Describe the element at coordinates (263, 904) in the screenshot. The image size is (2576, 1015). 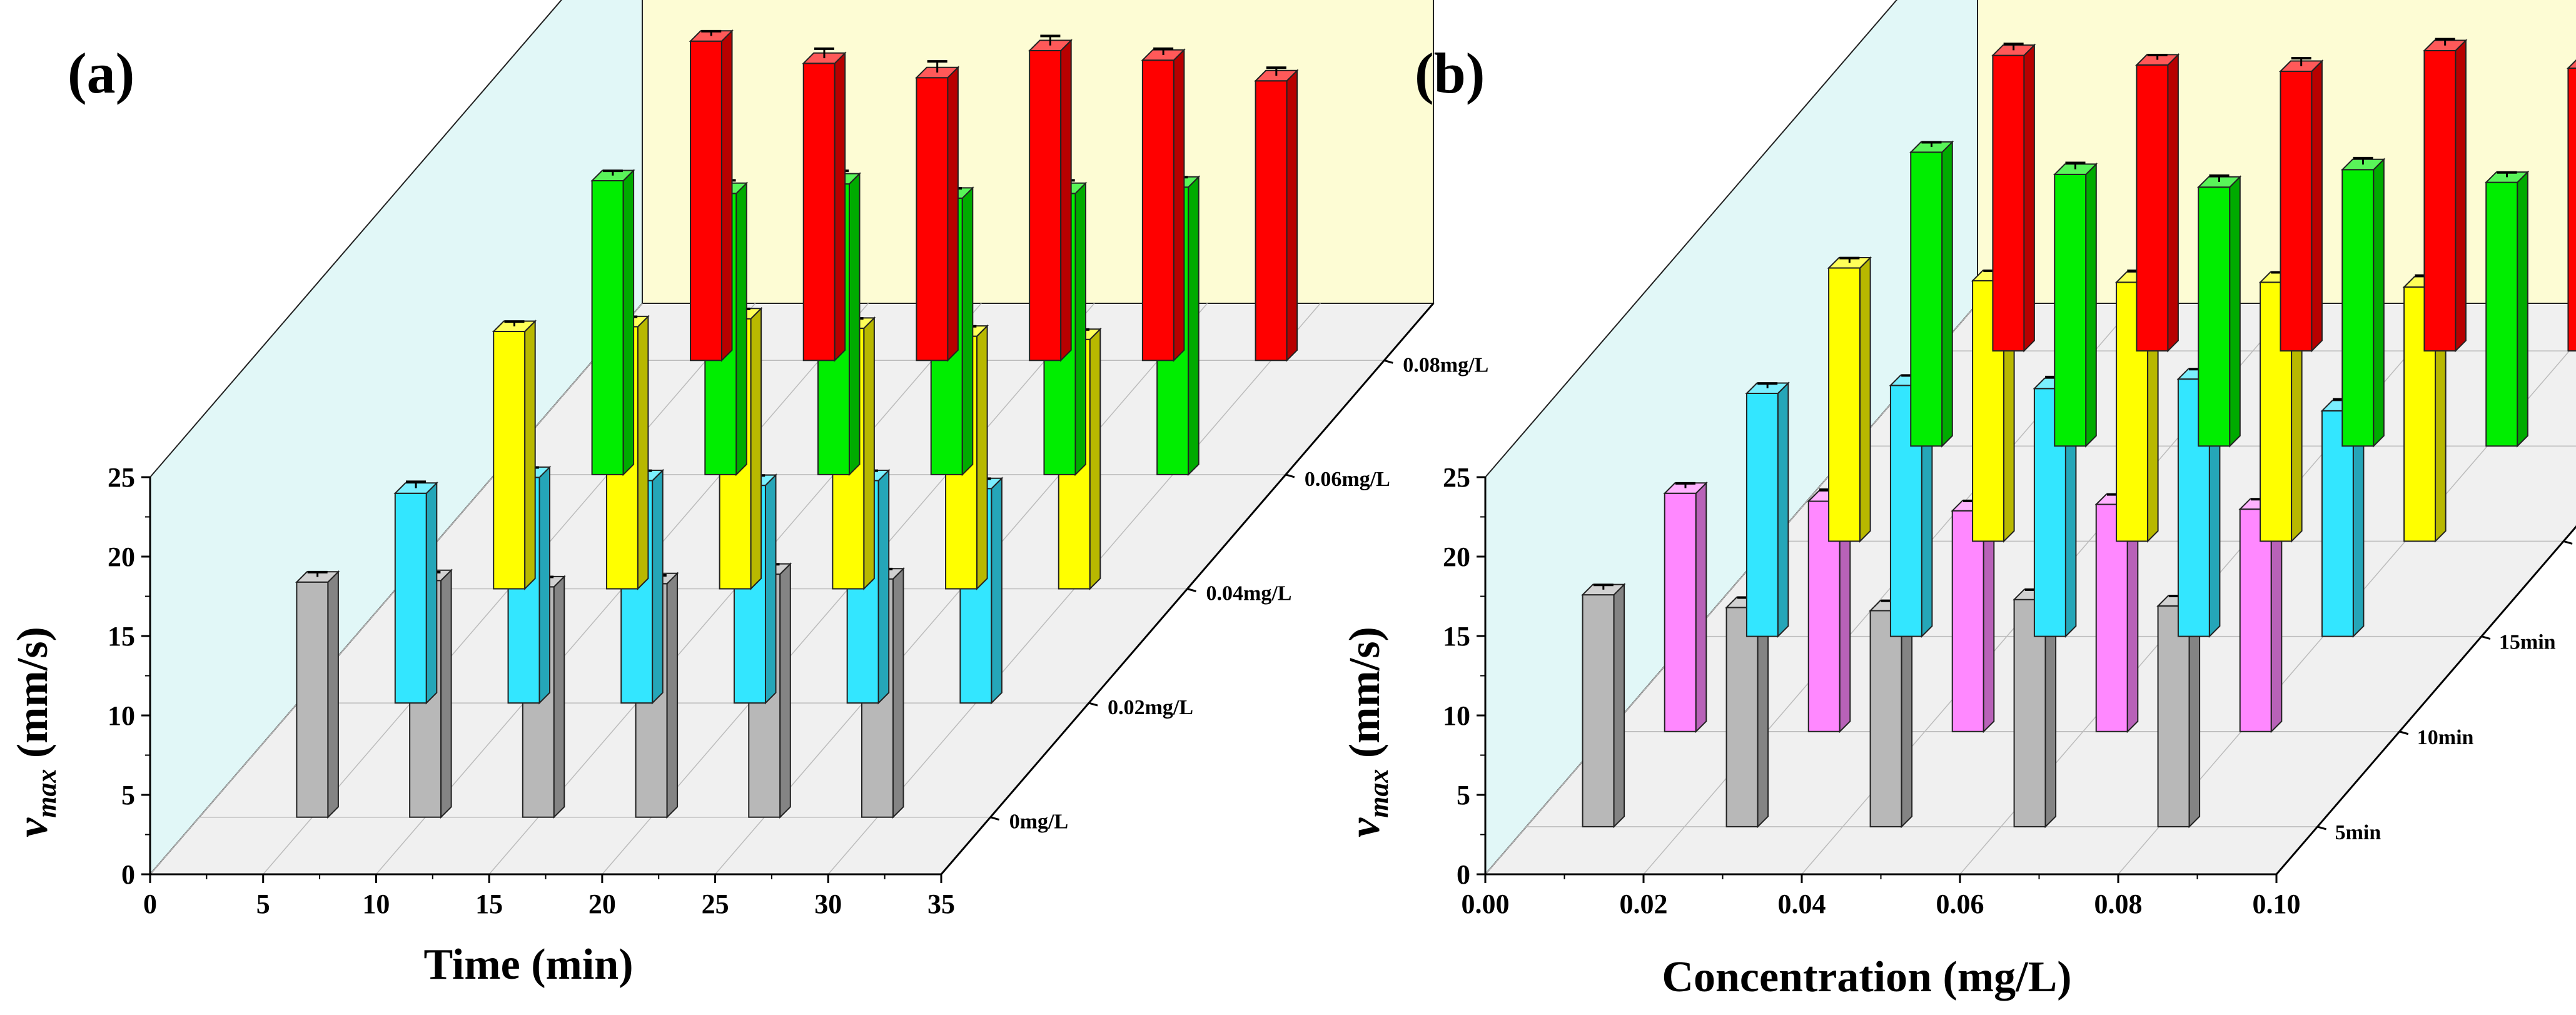
I see `x-tick-label: 5` at that location.